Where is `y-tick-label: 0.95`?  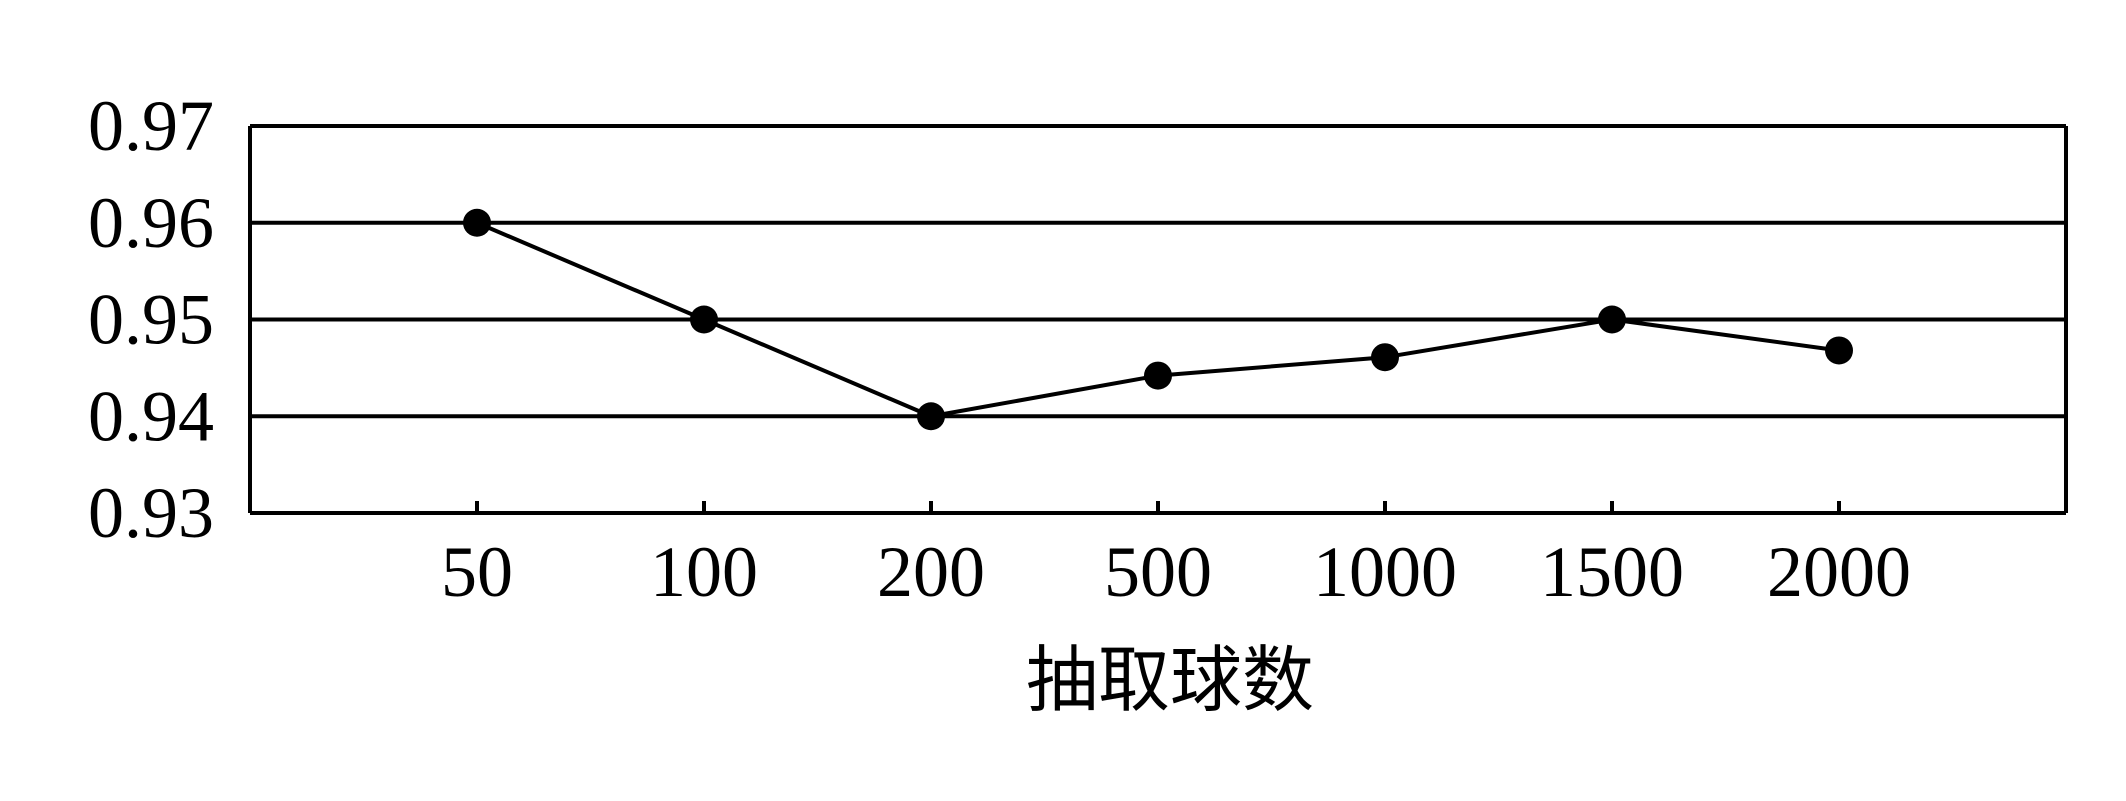
y-tick-label: 0.95 is located at coordinates (151, 320).